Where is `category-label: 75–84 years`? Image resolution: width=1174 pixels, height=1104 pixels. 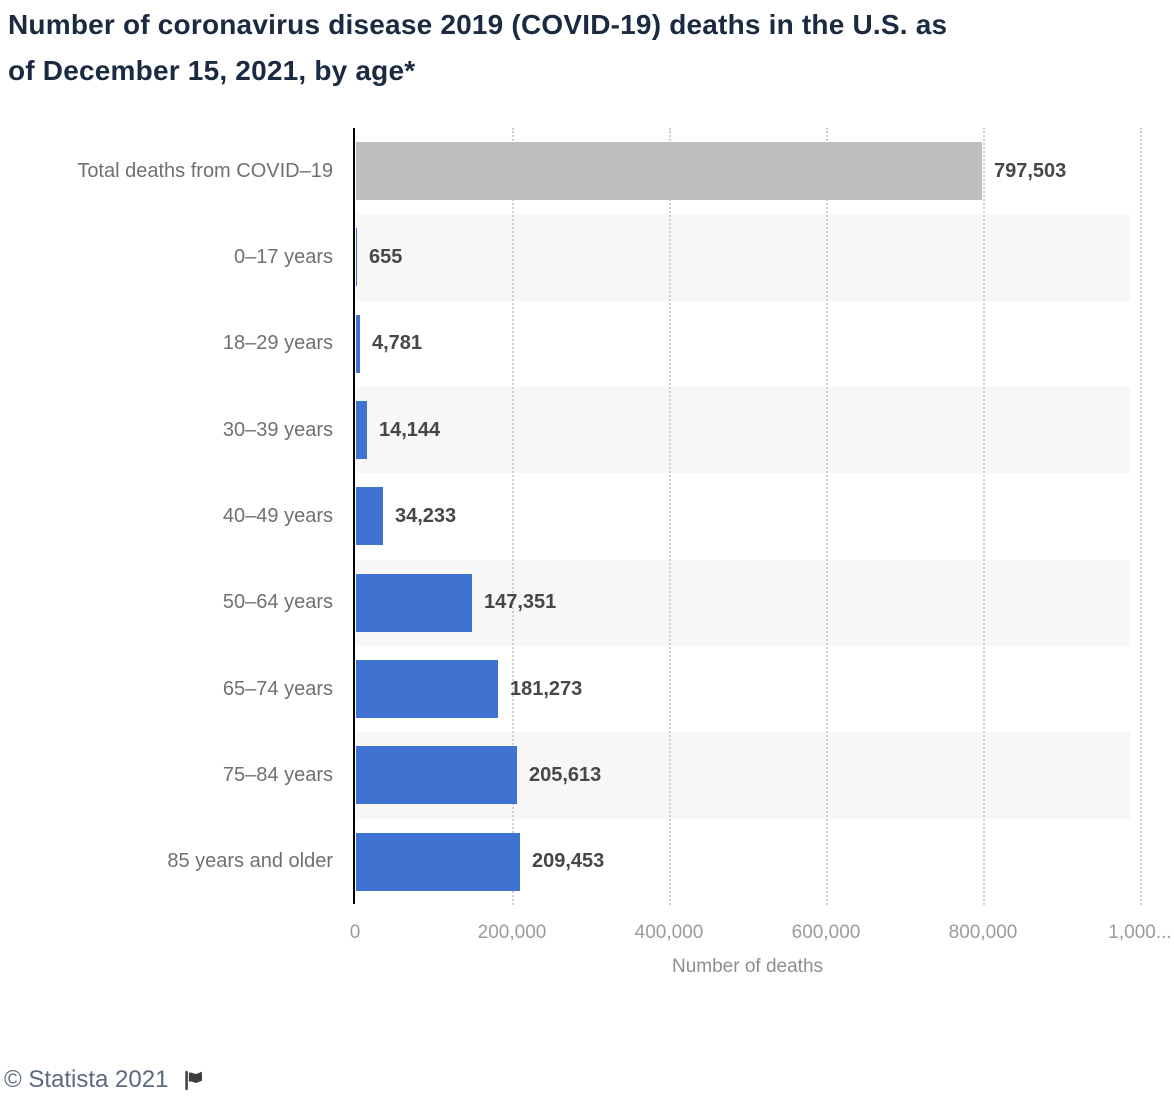 category-label: 75–84 years is located at coordinates (277, 774).